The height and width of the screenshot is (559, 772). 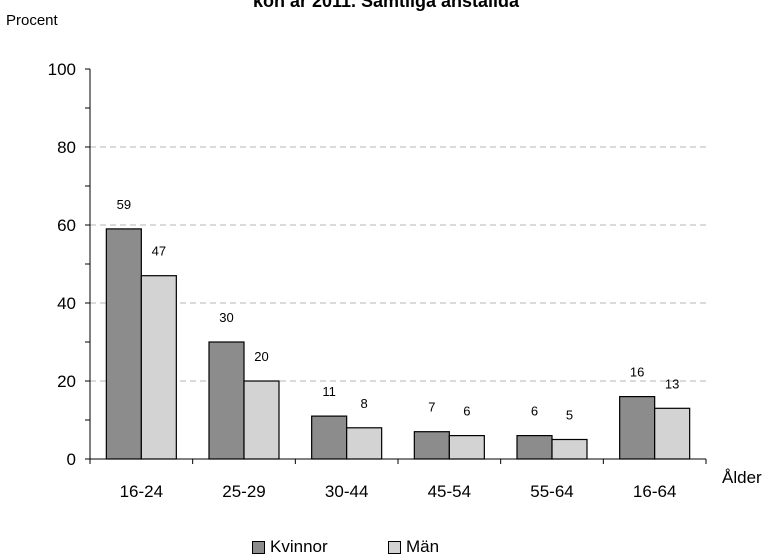 What do you see at coordinates (261, 356) in the screenshot?
I see `data-label: 20` at bounding box center [261, 356].